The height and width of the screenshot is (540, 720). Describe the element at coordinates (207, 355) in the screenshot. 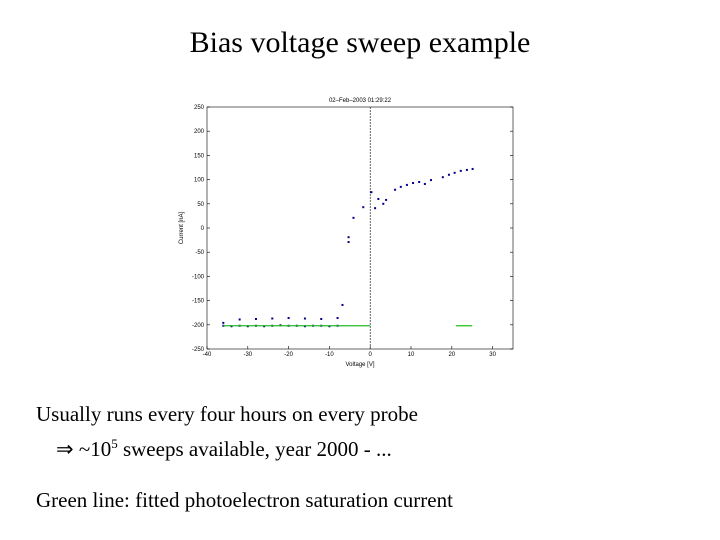

I see `x-tick-label: -40` at that location.